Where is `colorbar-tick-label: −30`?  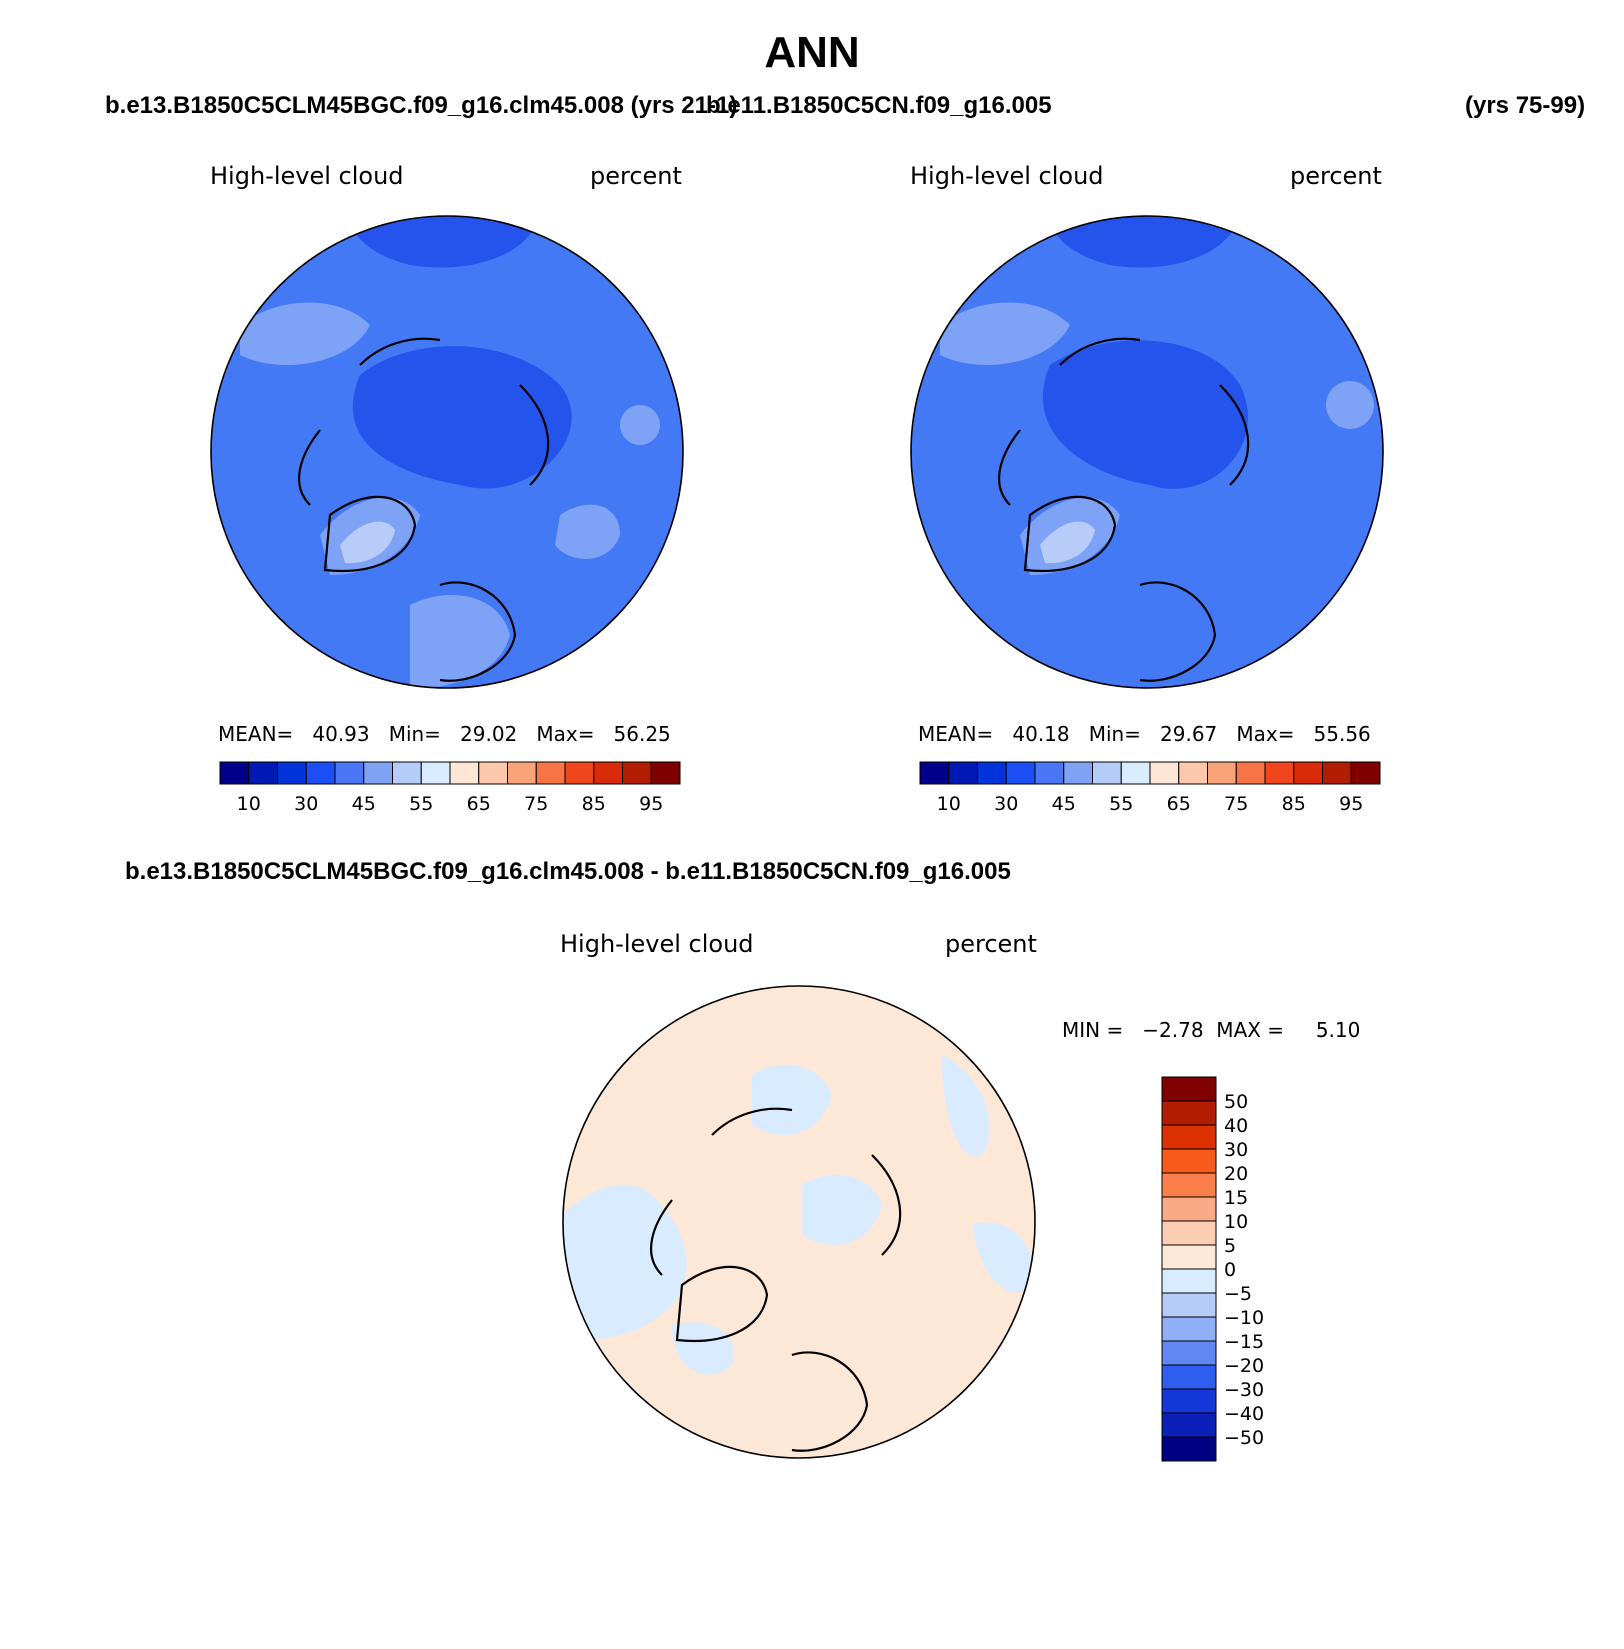
colorbar-tick-label: −30 is located at coordinates (1244, 1390).